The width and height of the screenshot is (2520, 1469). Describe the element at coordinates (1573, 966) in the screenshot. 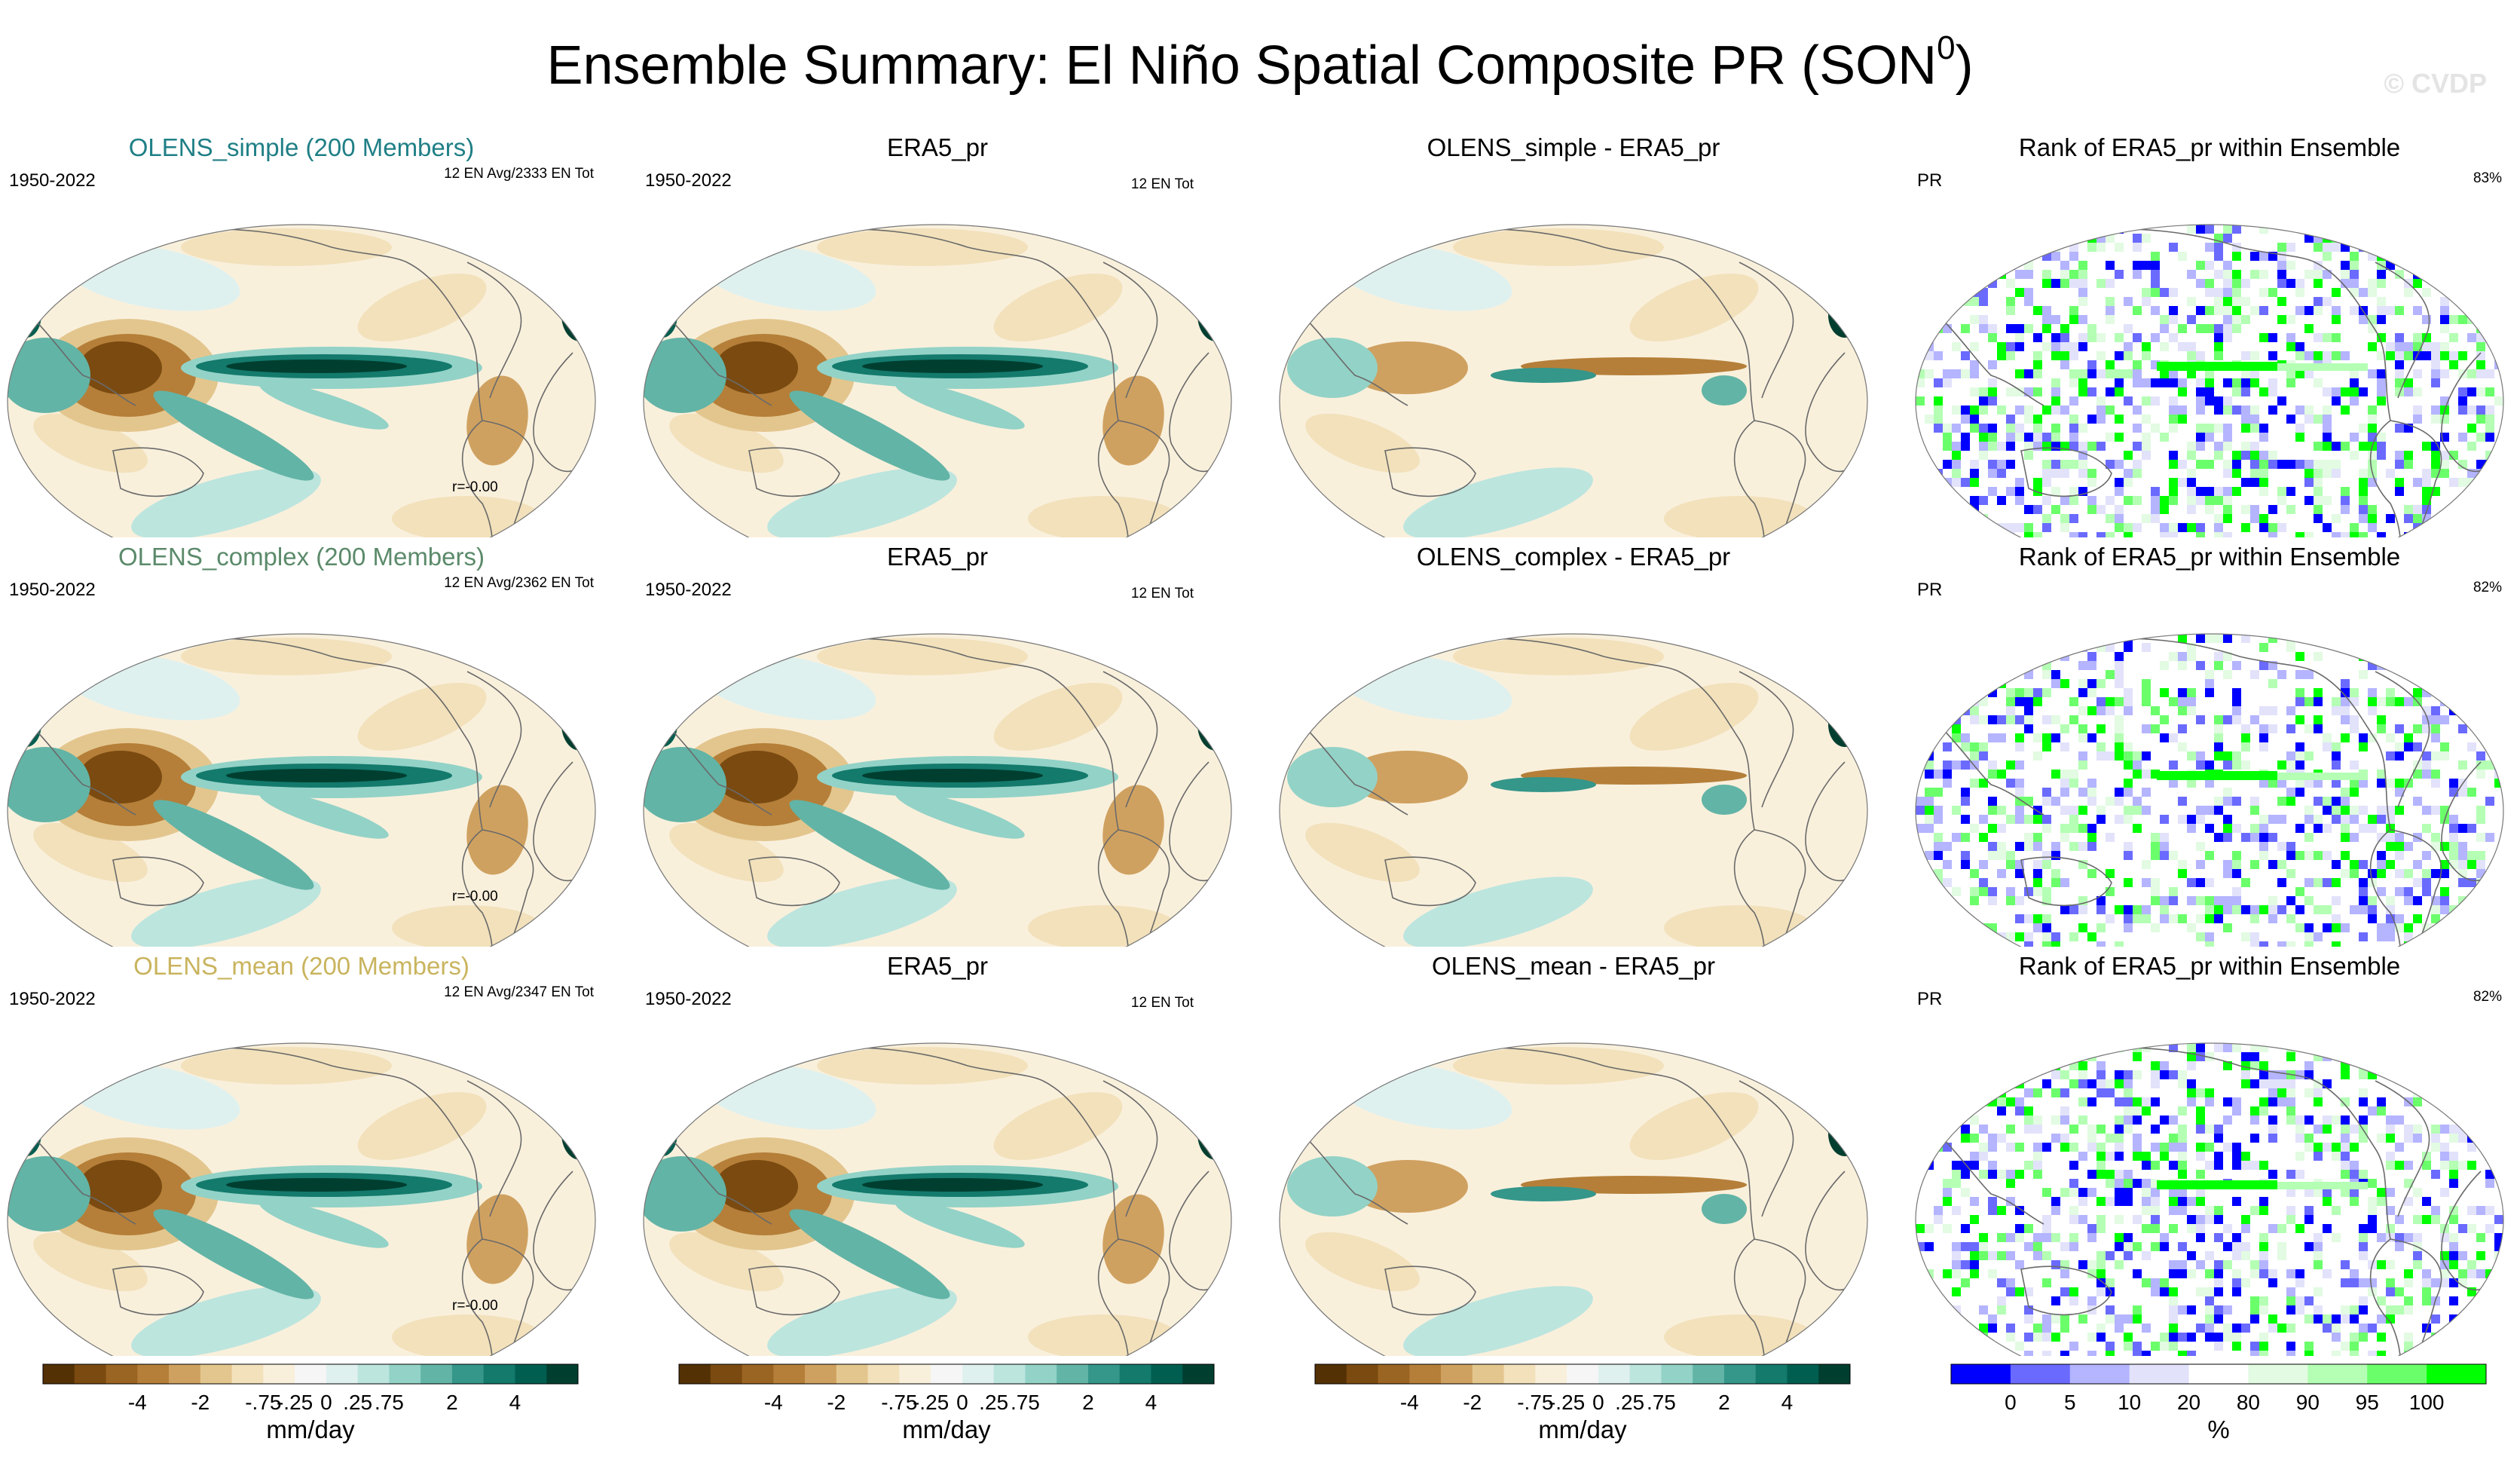

I see `panel-title: OLENS_mean - ERA5_pr` at that location.